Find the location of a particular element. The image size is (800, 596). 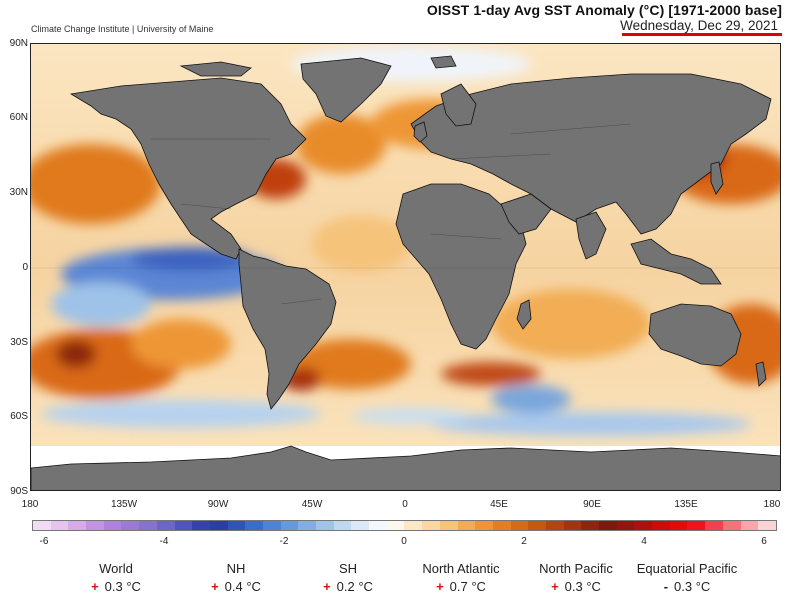

lon-label-90w: 90W is located at coordinates (218, 504).